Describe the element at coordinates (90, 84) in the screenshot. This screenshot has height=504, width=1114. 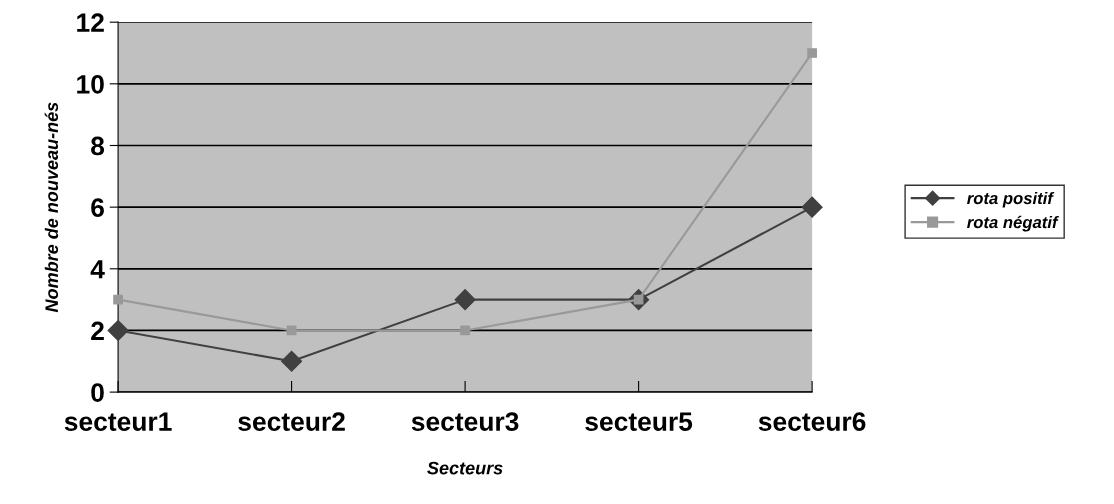
I see `y-tick-label: 10` at that location.